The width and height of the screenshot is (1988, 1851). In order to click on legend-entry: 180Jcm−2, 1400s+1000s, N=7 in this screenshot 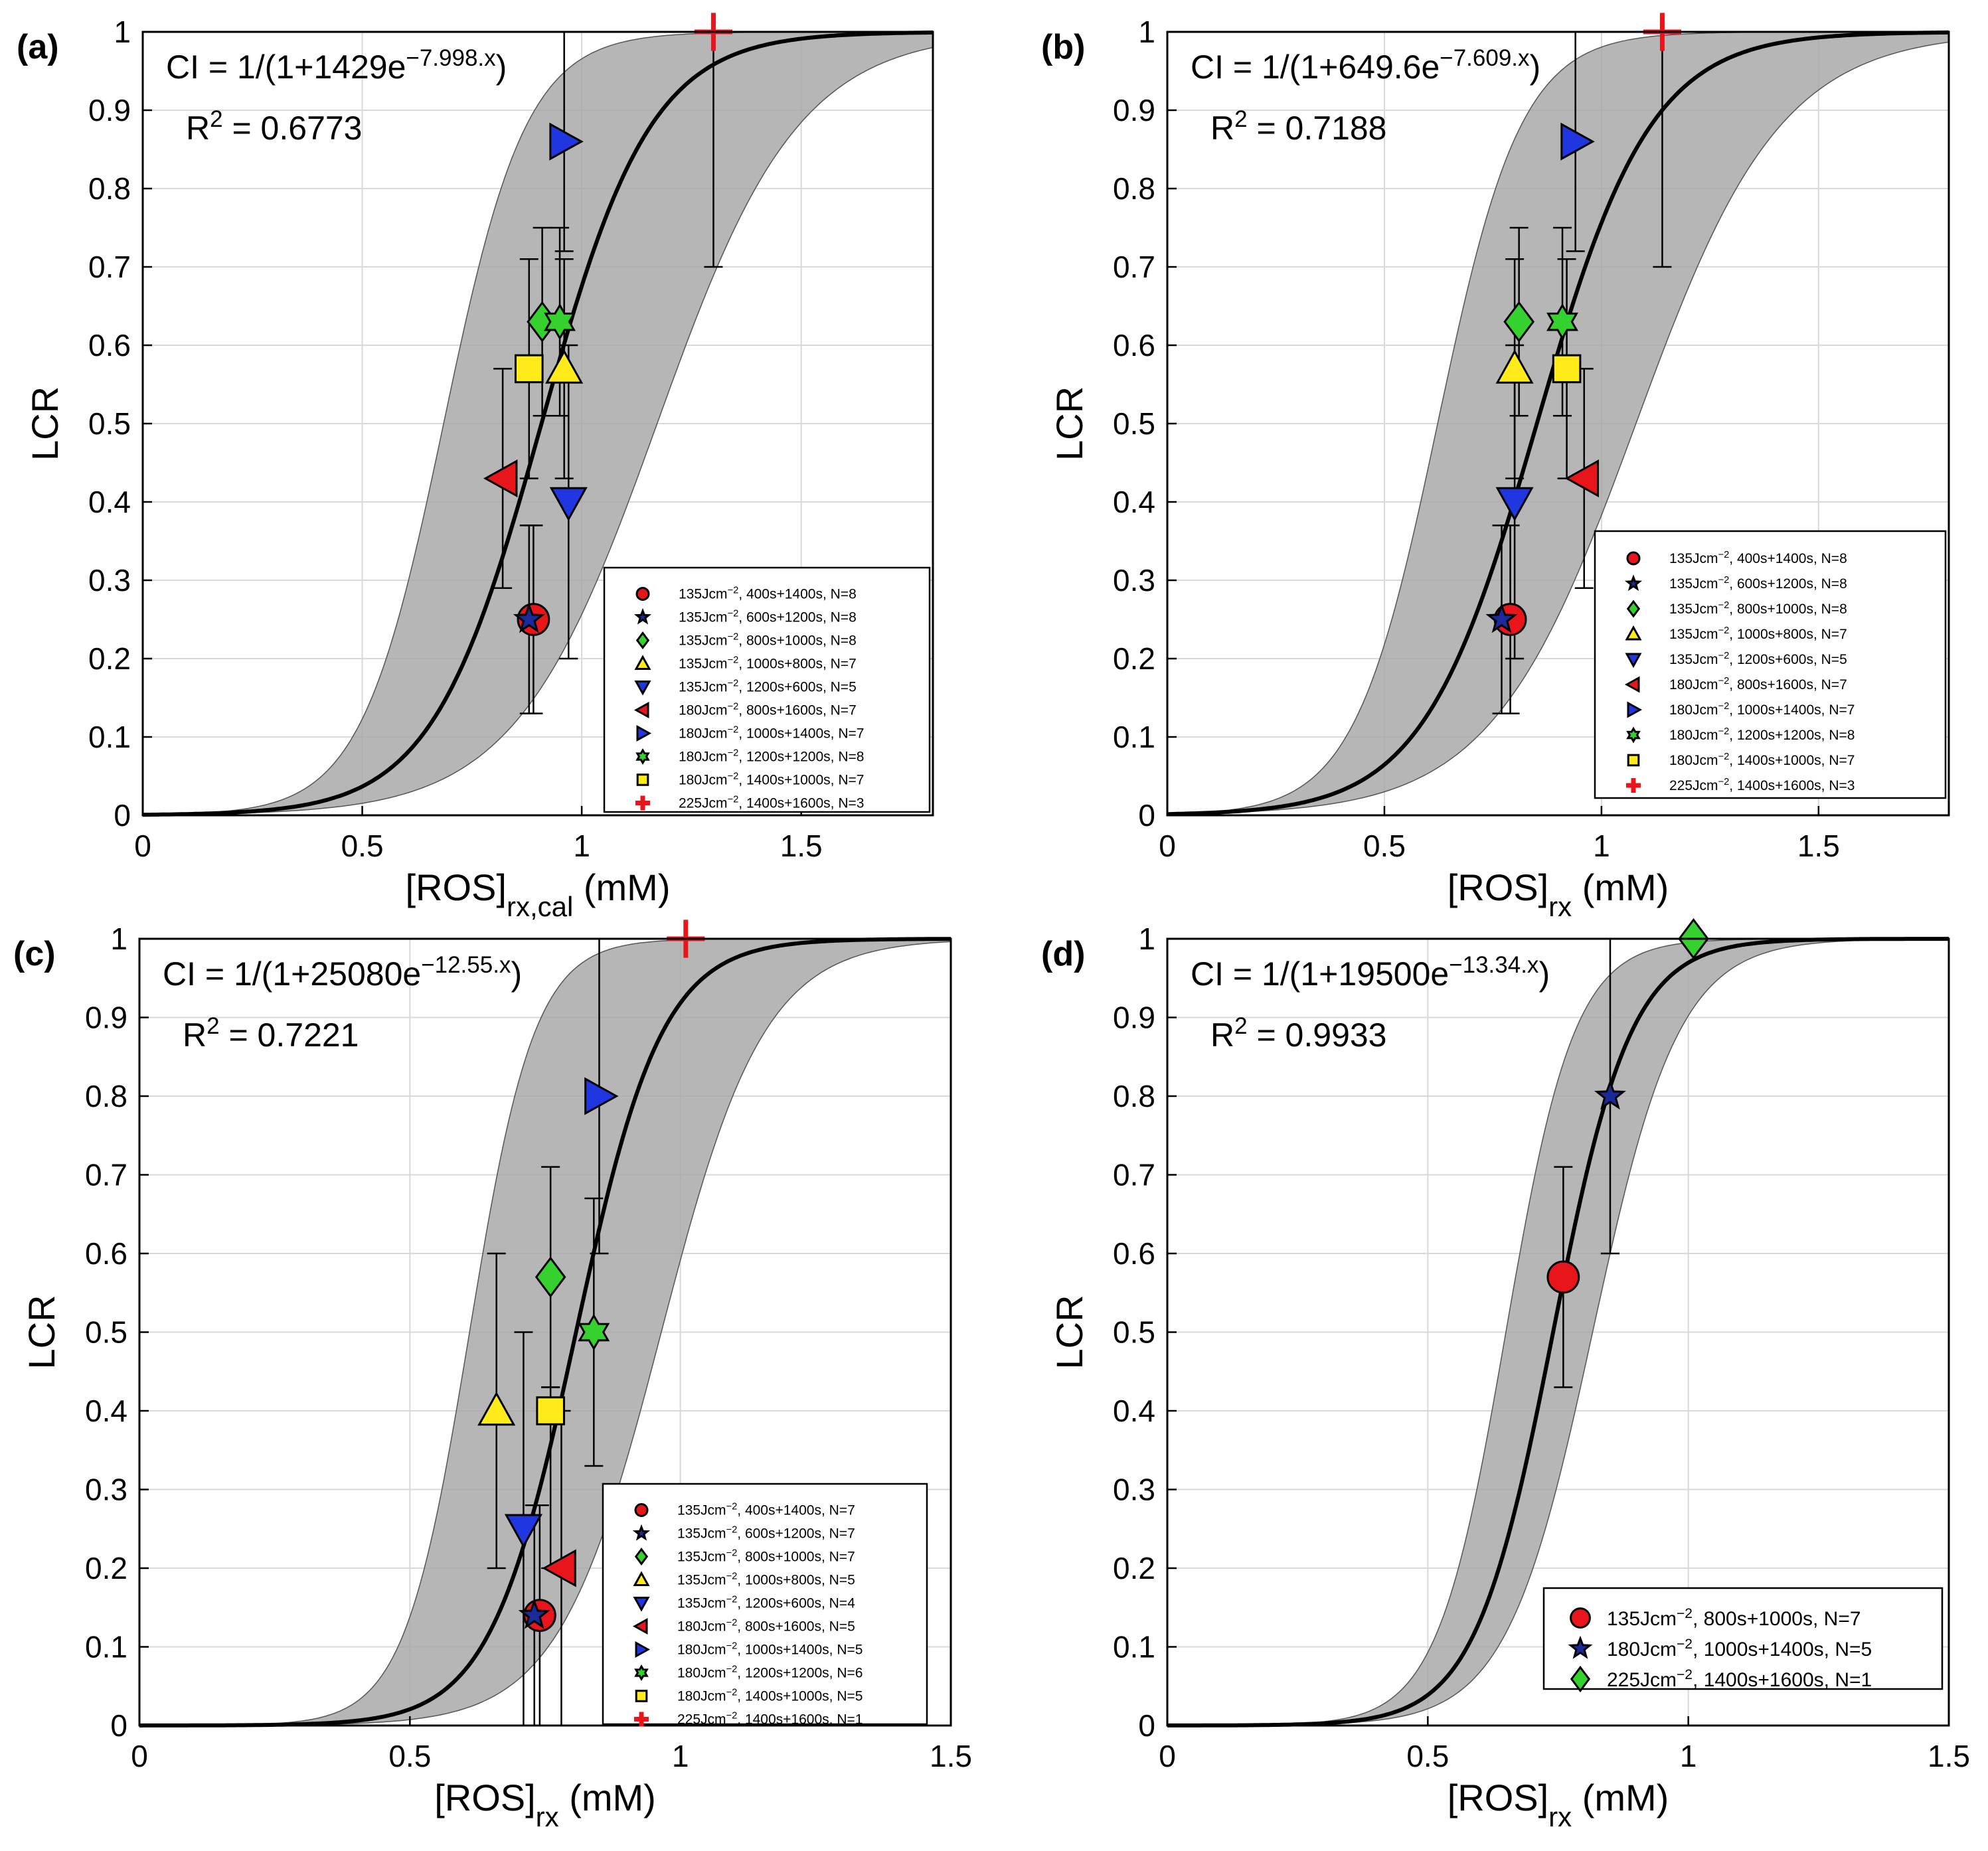, I will do `click(1762, 760)`.